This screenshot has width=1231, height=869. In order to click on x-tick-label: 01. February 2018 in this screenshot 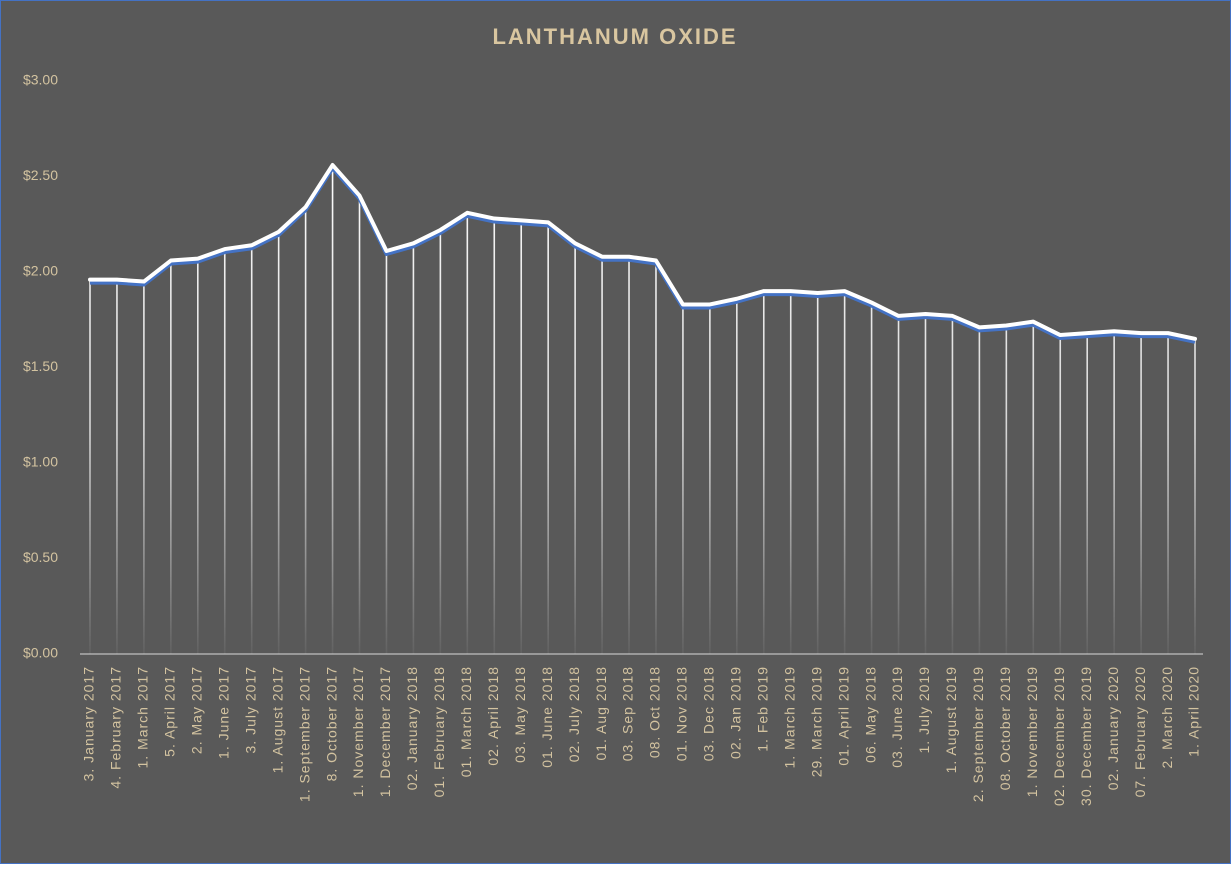, I will do `click(439, 731)`.